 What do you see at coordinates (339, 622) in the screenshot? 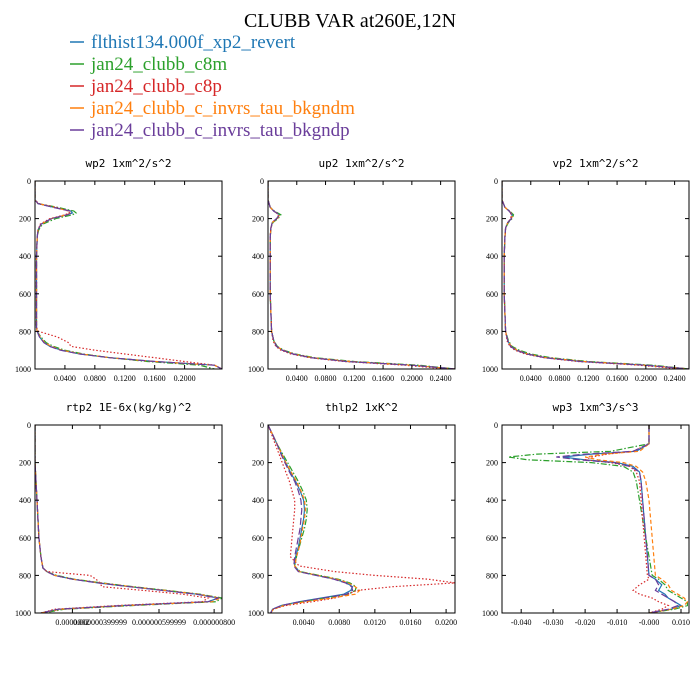
I see `x-tick-label: 0.0080` at bounding box center [339, 622].